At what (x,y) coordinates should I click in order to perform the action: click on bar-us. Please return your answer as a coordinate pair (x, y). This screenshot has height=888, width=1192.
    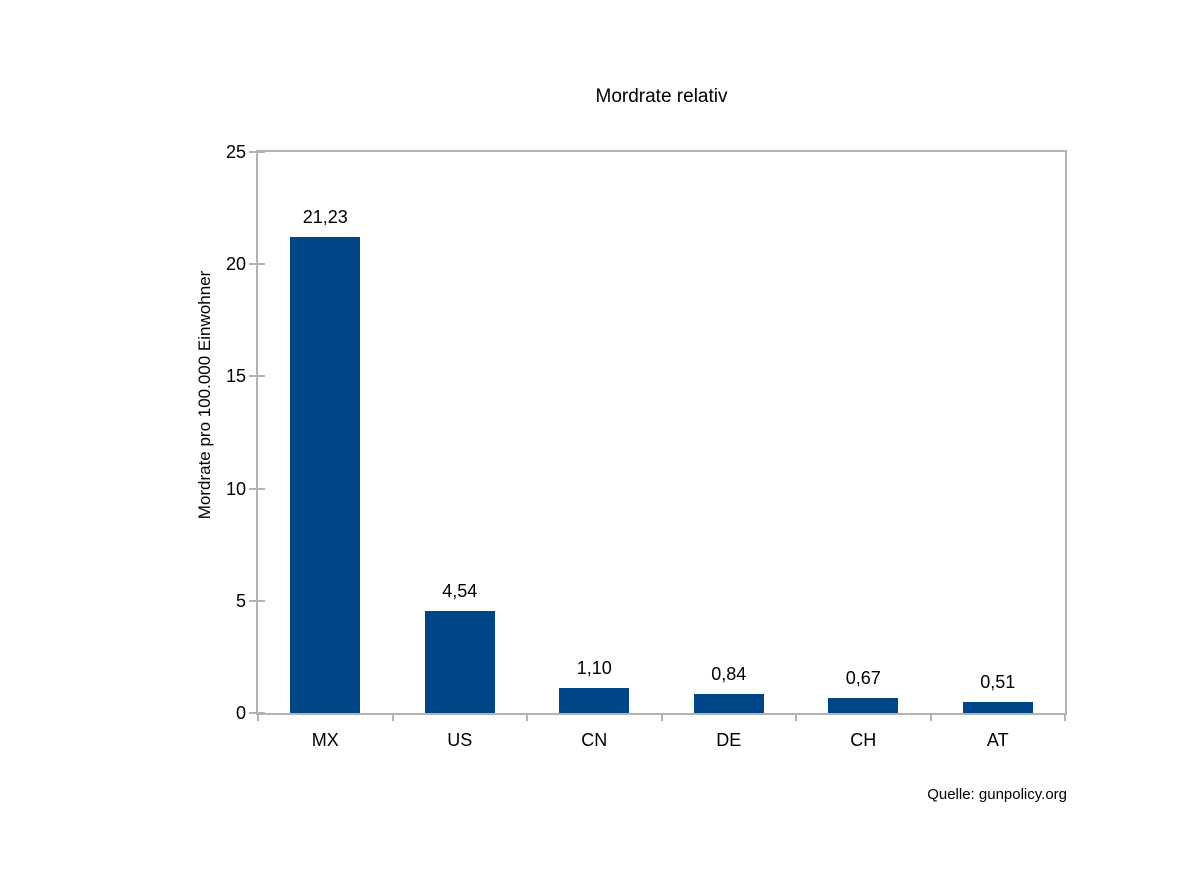
    Looking at the image, I should click on (459, 662).